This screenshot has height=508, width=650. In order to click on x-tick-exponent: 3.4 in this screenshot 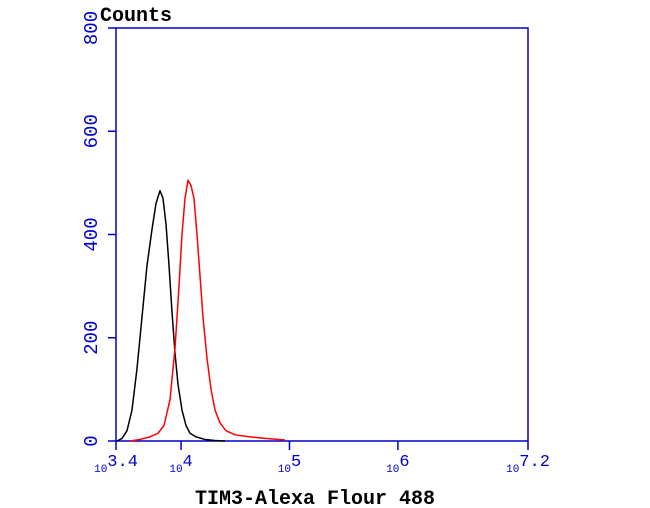, I will do `click(122, 462)`.